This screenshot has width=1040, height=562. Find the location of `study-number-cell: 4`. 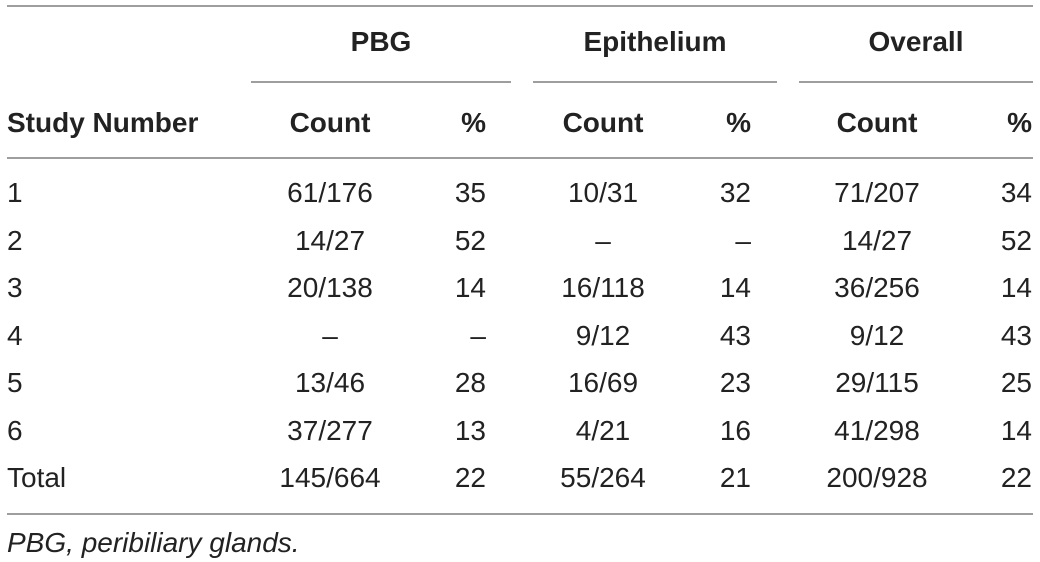

study-number-cell: 4 is located at coordinates (15, 335).